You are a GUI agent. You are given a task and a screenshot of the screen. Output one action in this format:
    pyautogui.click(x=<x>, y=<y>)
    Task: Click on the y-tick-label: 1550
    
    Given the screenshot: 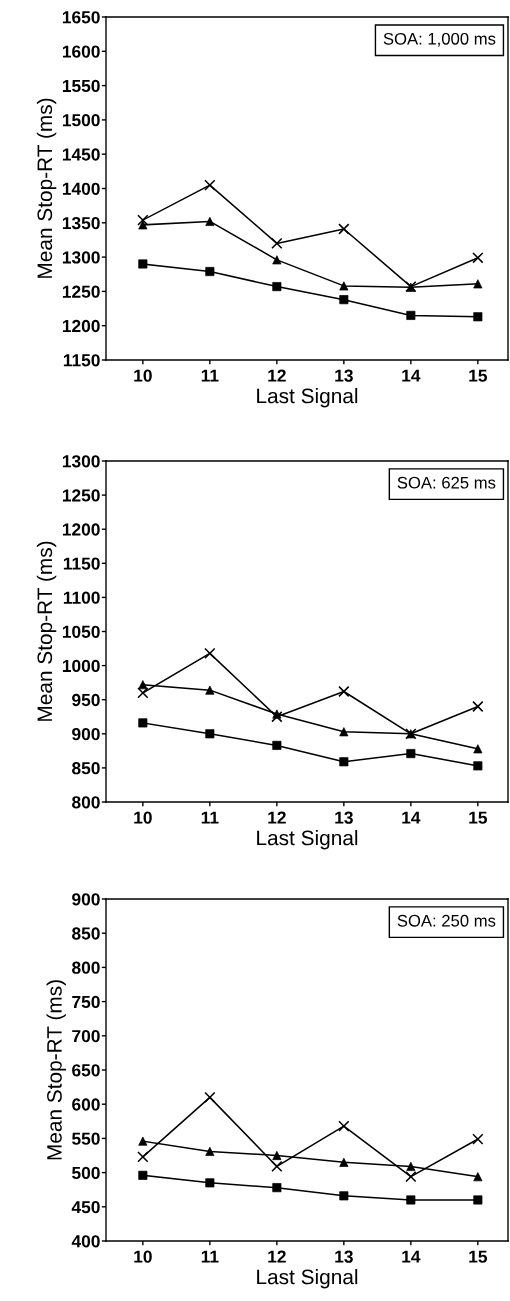 What is the action you would take?
    pyautogui.click(x=81, y=86)
    